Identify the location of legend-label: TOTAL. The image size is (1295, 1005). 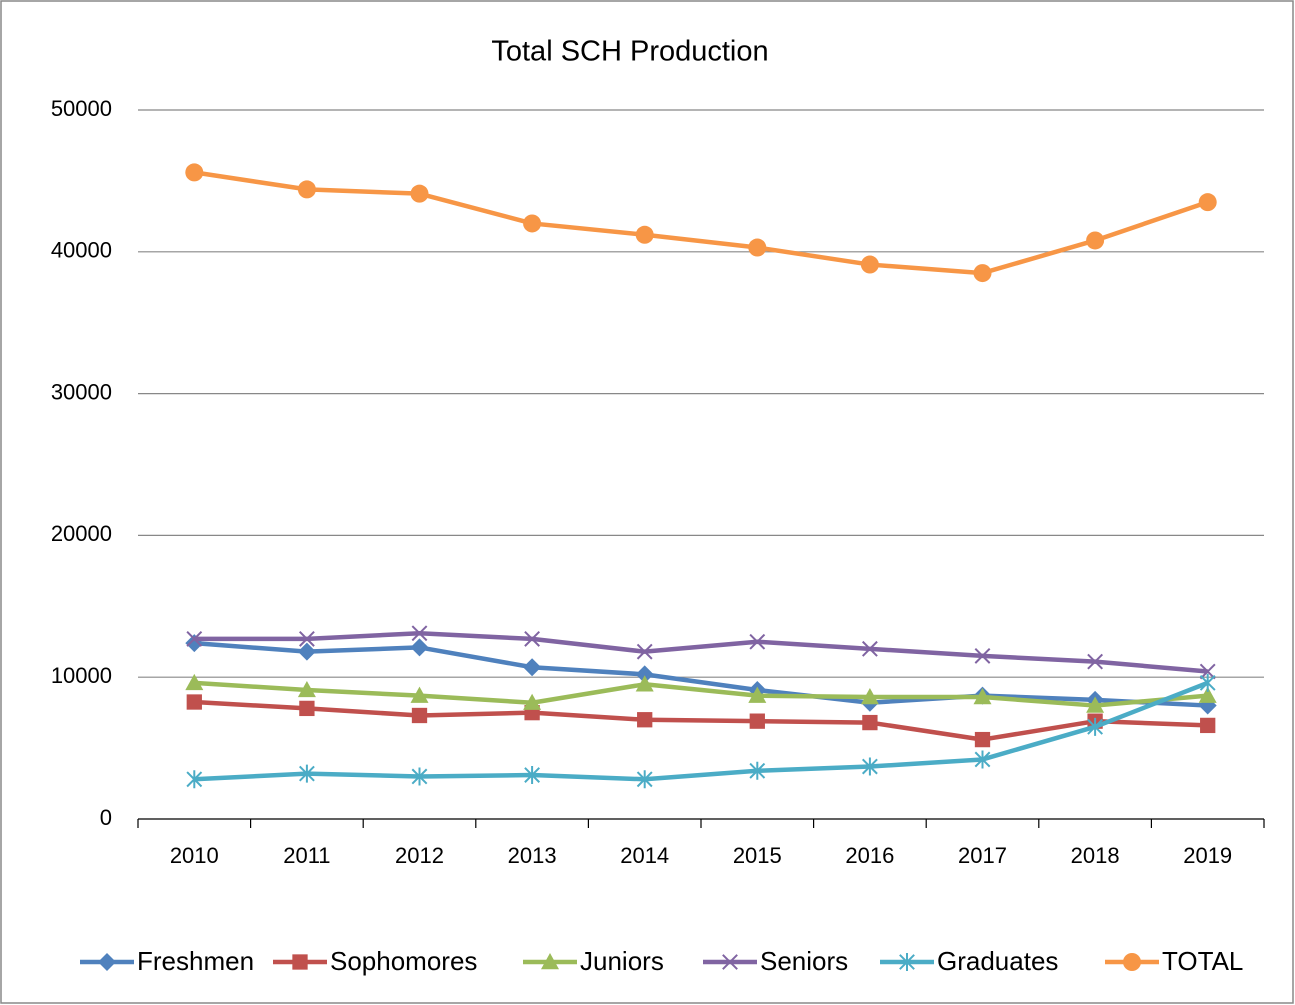
(1202, 961).